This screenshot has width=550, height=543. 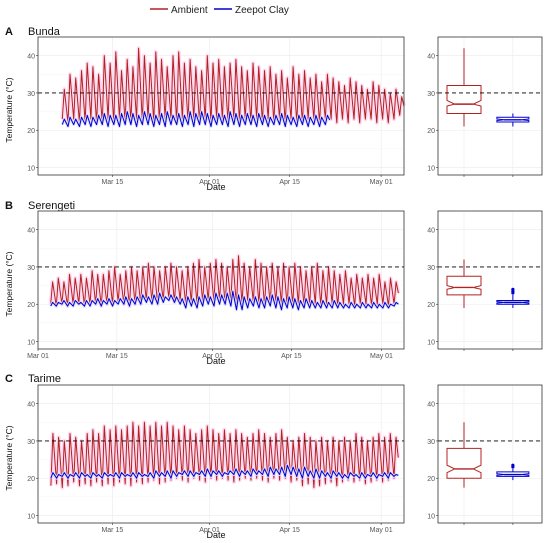 I want to click on boxplot-bunda: 10 20 30 40, so click(x=485, y=106).